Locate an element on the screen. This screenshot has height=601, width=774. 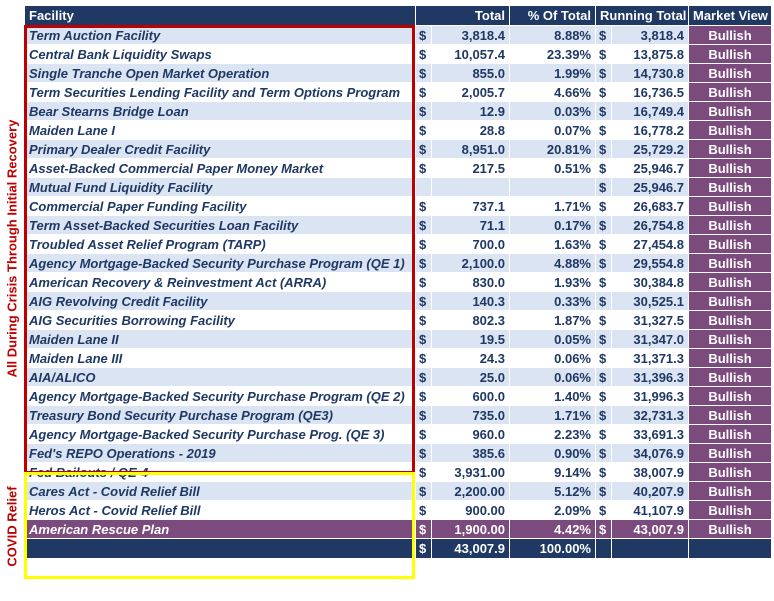
pct-of-total-cell: 0.51% is located at coordinates (552, 168).